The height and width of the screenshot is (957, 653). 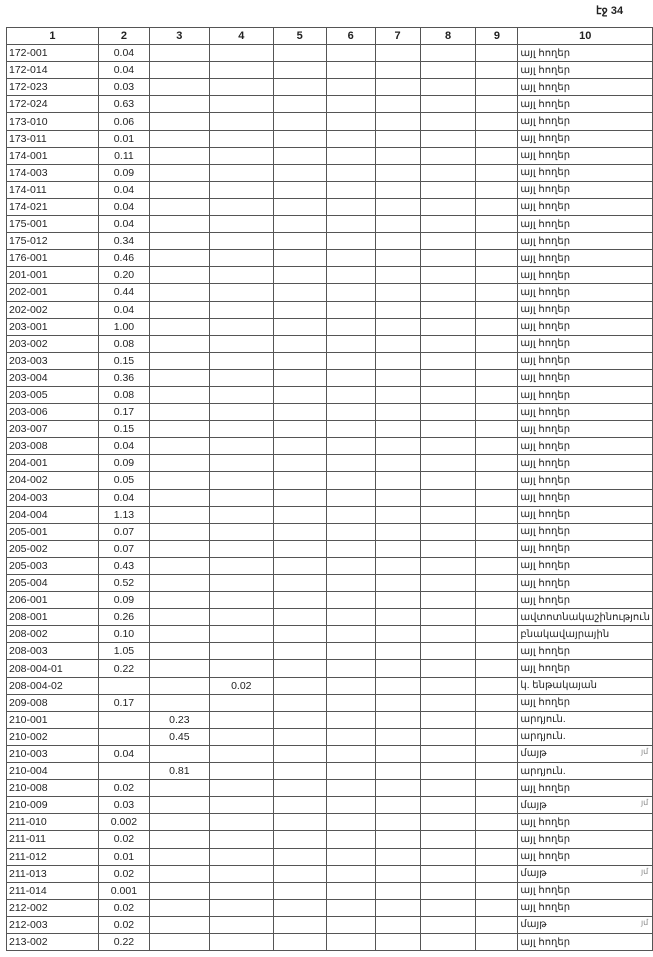 I want to click on table-row: 202-002 0.04 այլ հողեր, so click(x=329, y=309).